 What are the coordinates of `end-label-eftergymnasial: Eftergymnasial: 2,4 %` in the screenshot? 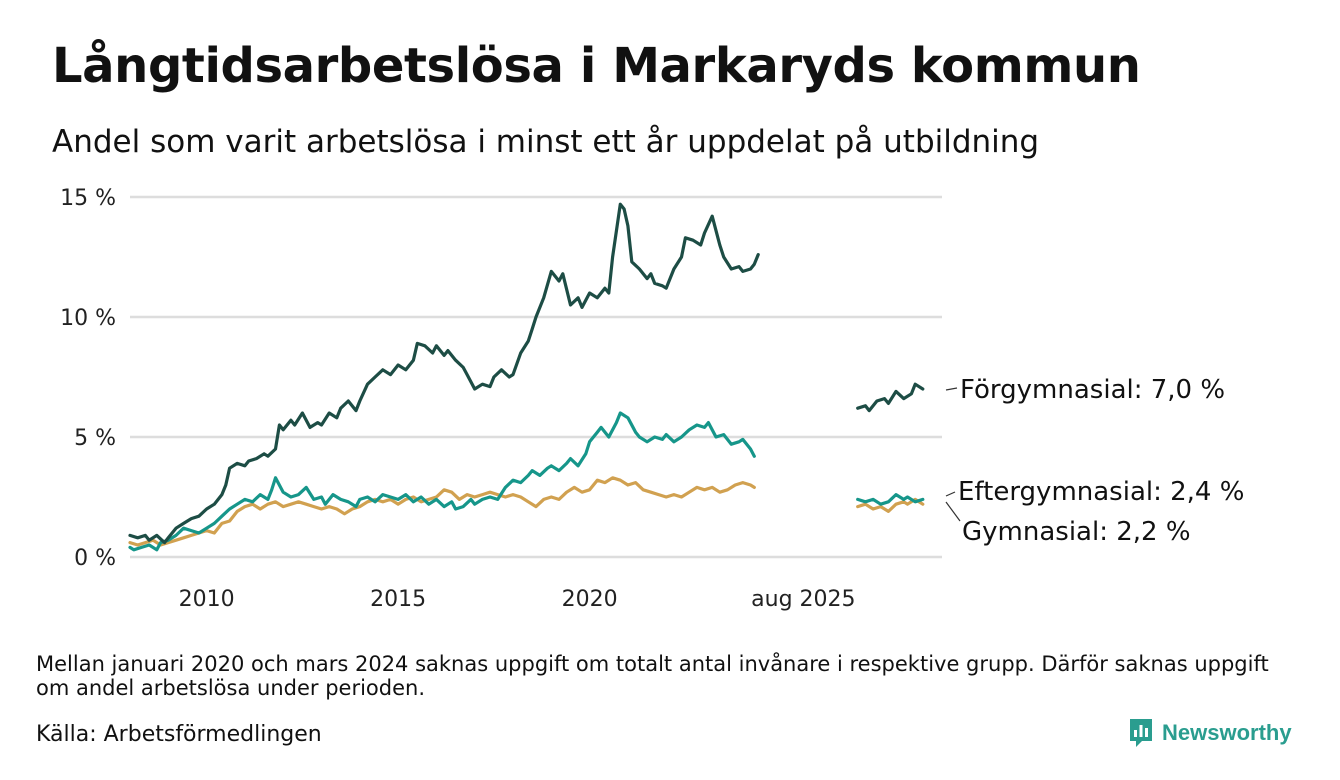 It's located at (1101, 492).